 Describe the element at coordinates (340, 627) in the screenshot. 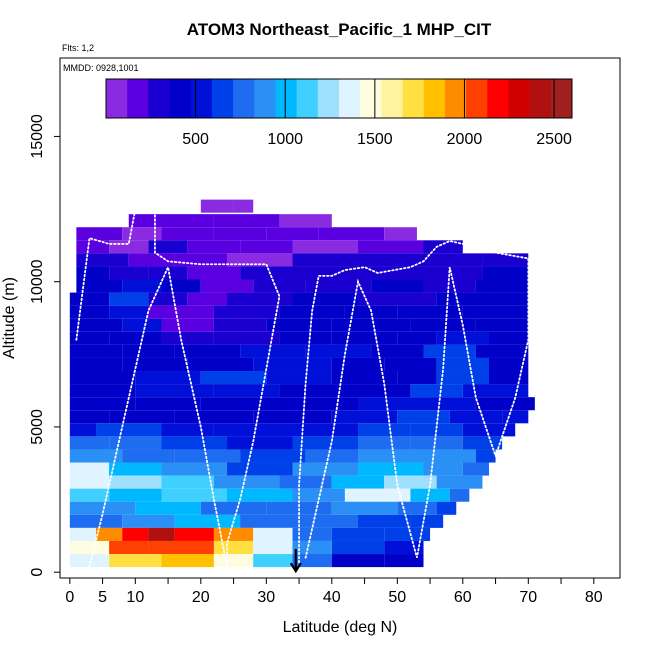

I see `x-axis-label: Latitude (deg N)` at that location.